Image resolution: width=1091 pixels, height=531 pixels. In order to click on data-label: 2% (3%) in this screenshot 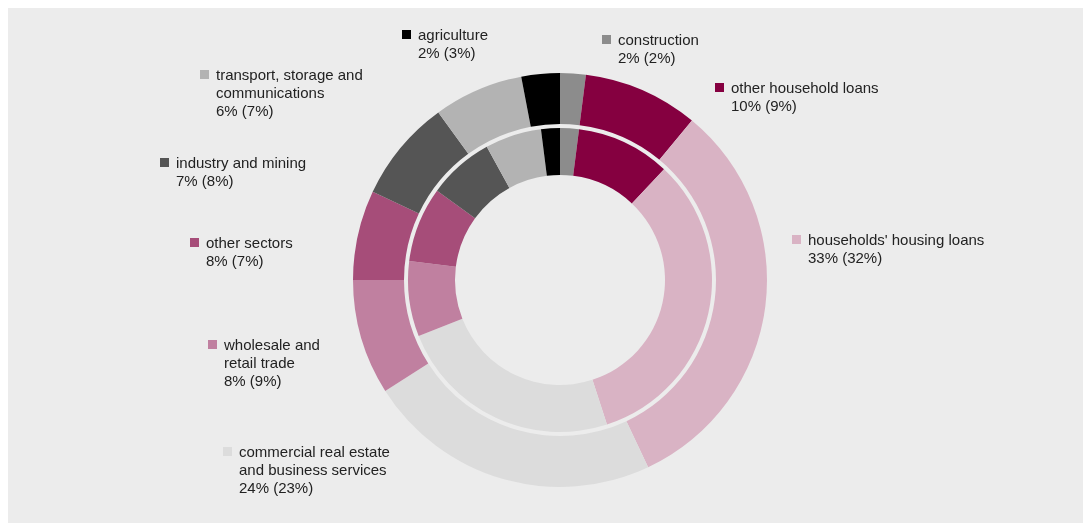, I will do `click(447, 52)`.